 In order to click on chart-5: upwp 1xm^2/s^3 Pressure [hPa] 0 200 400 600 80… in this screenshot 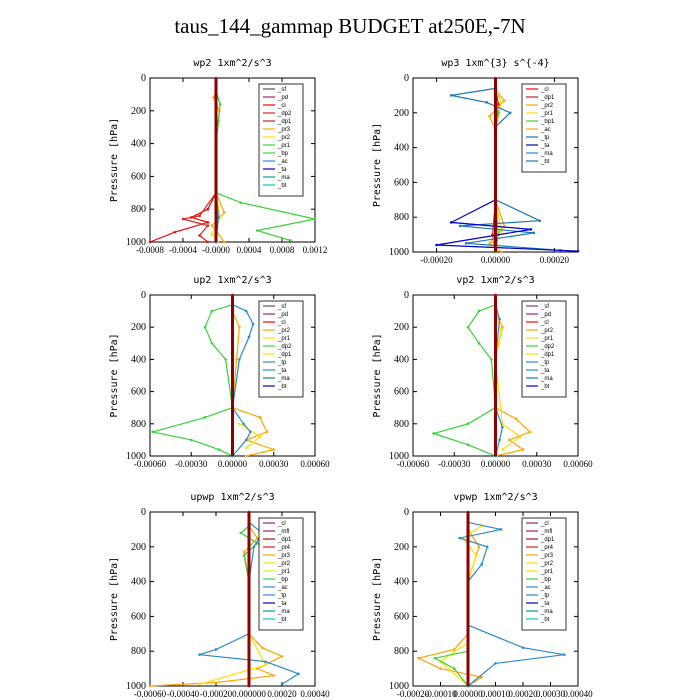, I will do `click(219, 595)`.